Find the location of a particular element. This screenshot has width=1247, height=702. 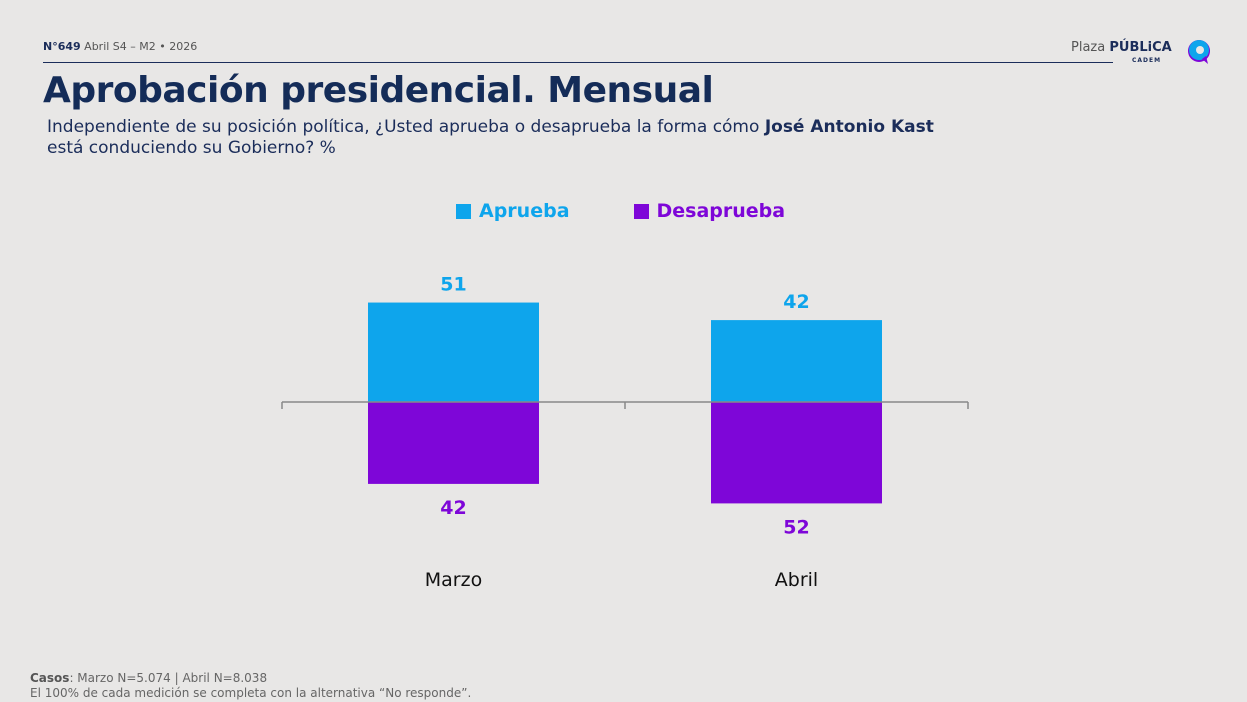

data-label-aprueba: 51 is located at coordinates (453, 285).